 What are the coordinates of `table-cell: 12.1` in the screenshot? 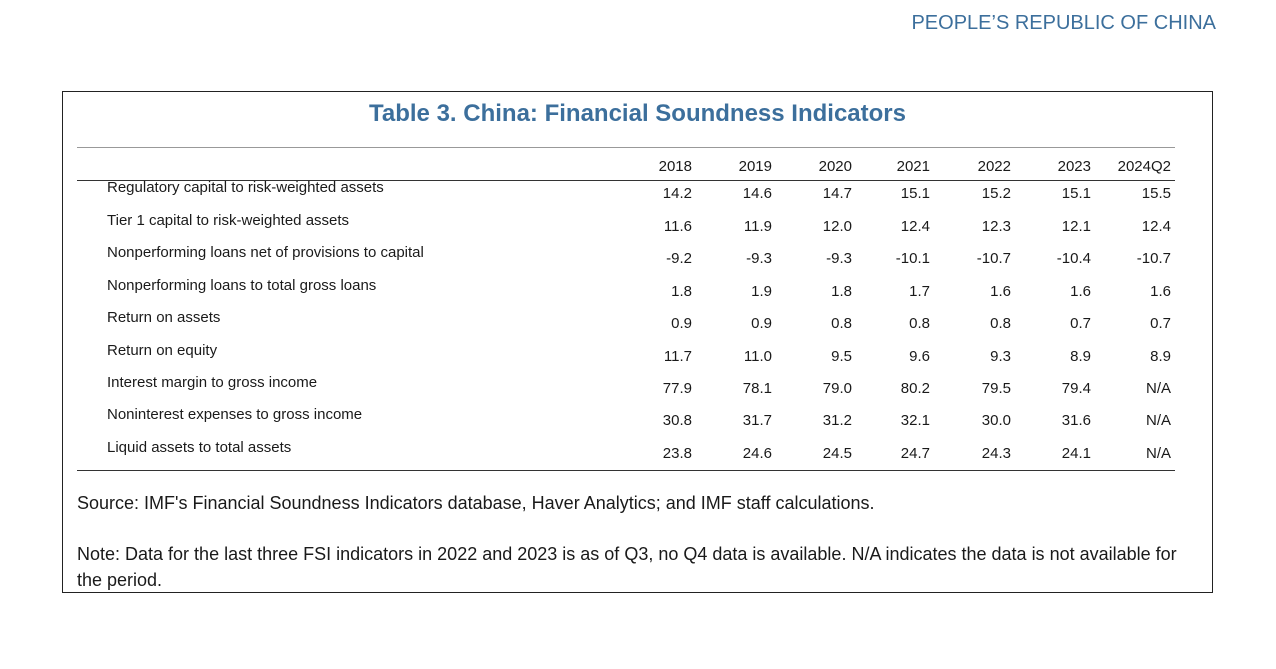 It's located at (1076, 226).